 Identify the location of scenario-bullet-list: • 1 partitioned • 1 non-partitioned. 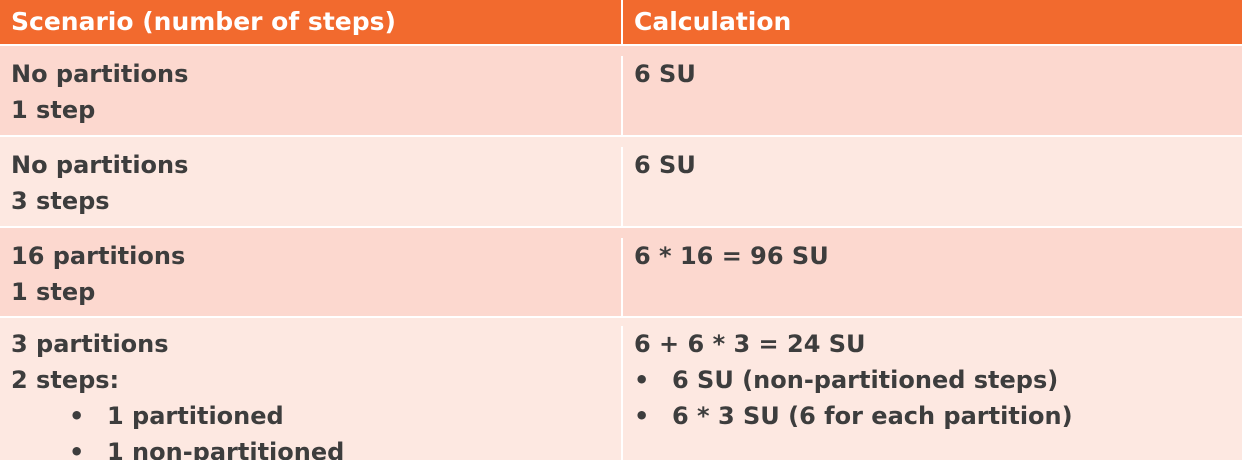
(316, 429).